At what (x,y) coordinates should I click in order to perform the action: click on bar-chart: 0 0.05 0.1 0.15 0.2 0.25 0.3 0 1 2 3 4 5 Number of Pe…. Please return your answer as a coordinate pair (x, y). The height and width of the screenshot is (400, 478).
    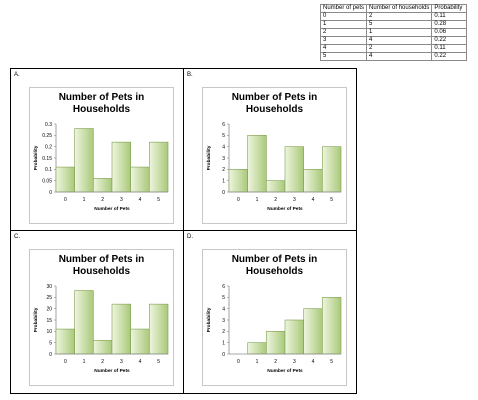
    Looking at the image, I should click on (101, 167).